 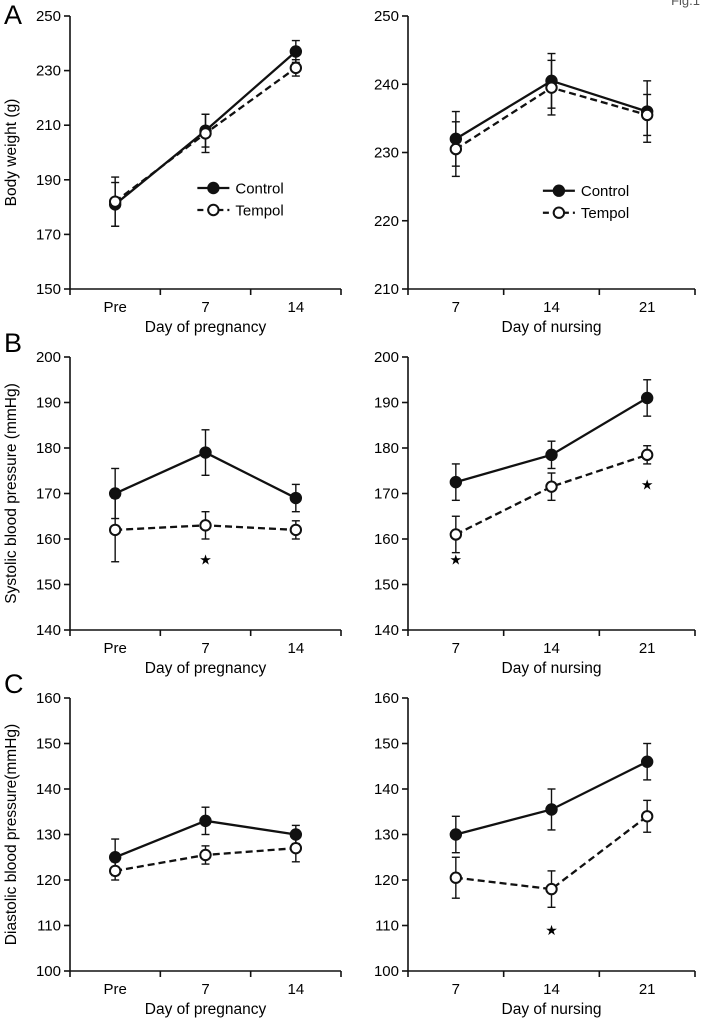 I want to click on svg-text: Diastolic blood pressure(mmHg), so click(x=11, y=834).